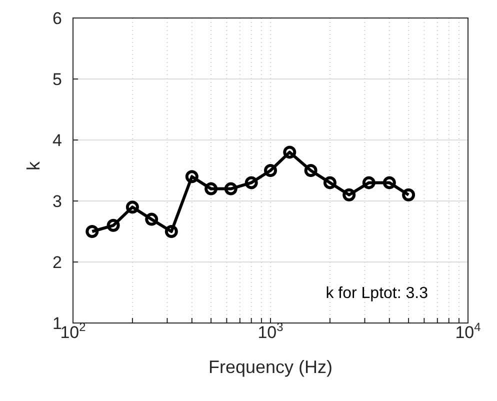 The width and height of the screenshot is (497, 401). Describe the element at coordinates (57, 80) in the screenshot. I see `y-tick-label: 5` at that location.